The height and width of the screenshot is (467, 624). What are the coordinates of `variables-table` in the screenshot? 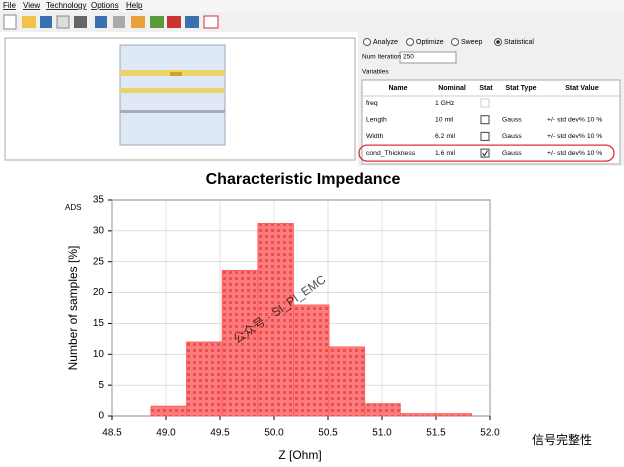 It's located at (491, 122).